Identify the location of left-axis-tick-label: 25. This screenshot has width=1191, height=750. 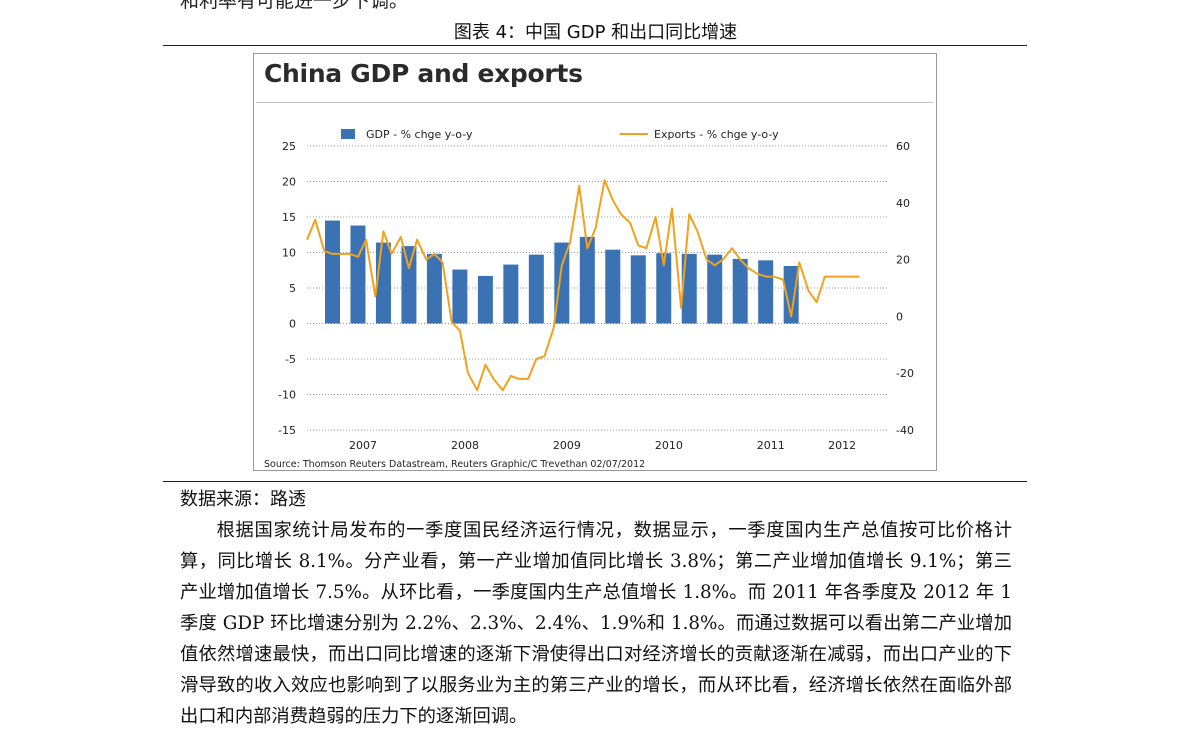
(289, 146).